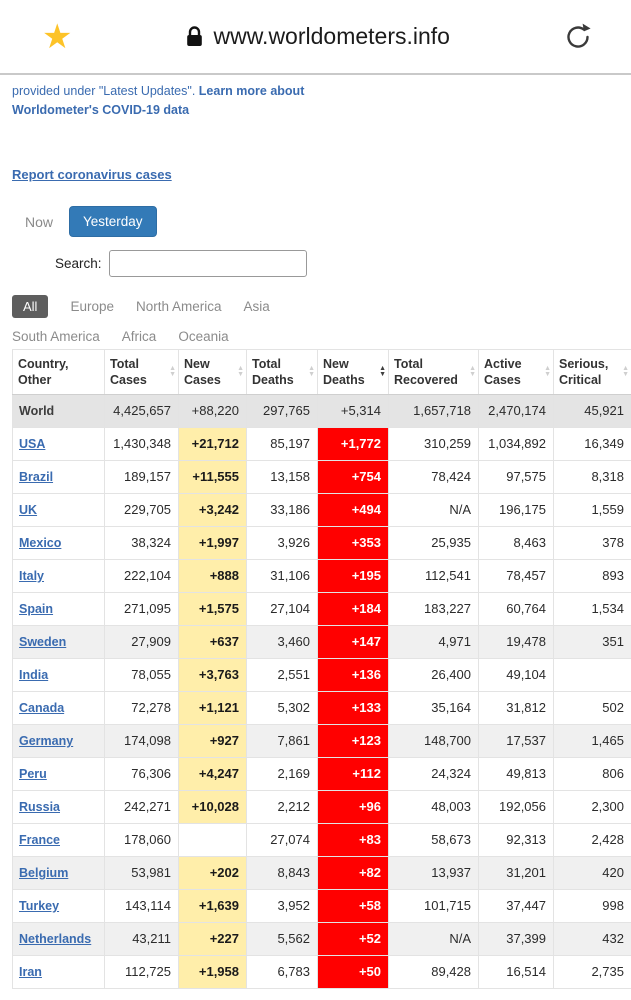  Describe the element at coordinates (433, 708) in the screenshot. I see `total-recovered-cell: 35,164` at that location.